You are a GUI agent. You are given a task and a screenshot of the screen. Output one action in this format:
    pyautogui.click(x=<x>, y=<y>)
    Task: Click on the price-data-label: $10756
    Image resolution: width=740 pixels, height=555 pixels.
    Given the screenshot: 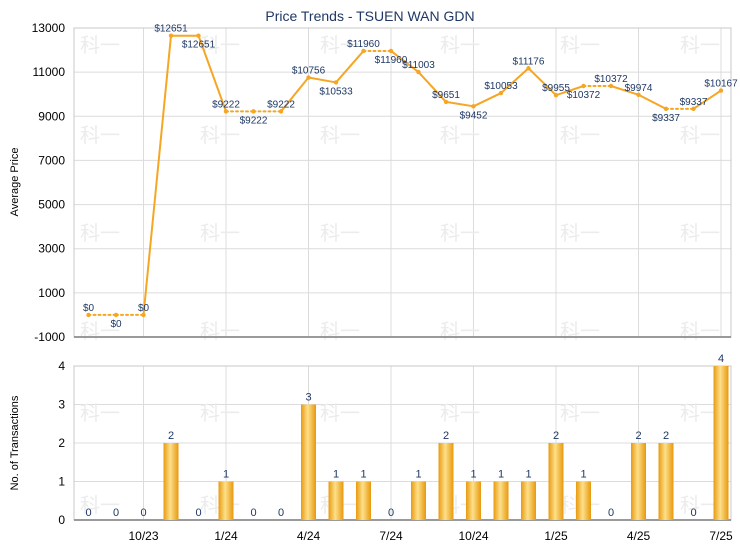 What is the action you would take?
    pyautogui.click(x=309, y=71)
    